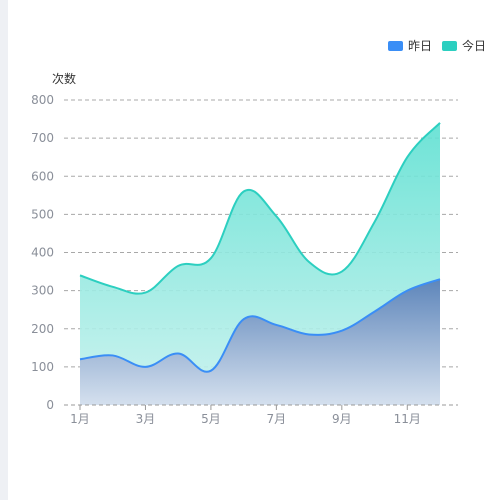 This screenshot has height=500, width=500. Describe the element at coordinates (42, 100) in the screenshot. I see `y-tick-label: 800` at that location.